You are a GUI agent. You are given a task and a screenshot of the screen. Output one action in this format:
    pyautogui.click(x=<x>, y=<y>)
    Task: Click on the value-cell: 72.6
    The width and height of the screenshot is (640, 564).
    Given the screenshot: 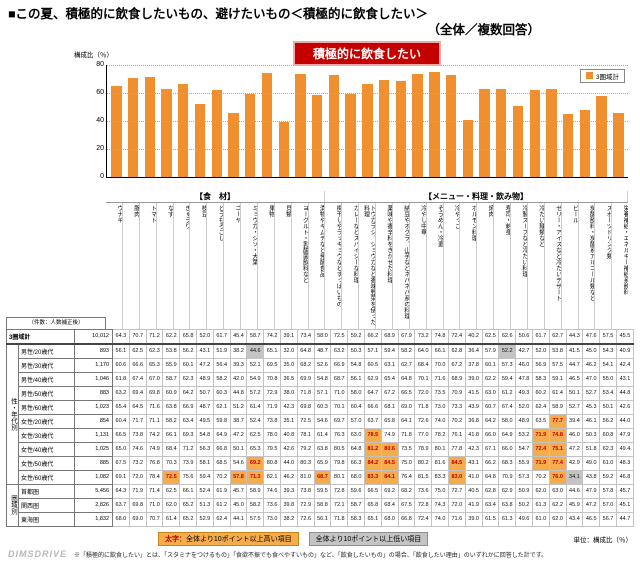 What is the action you would take?
    pyautogui.click(x=423, y=421)
    